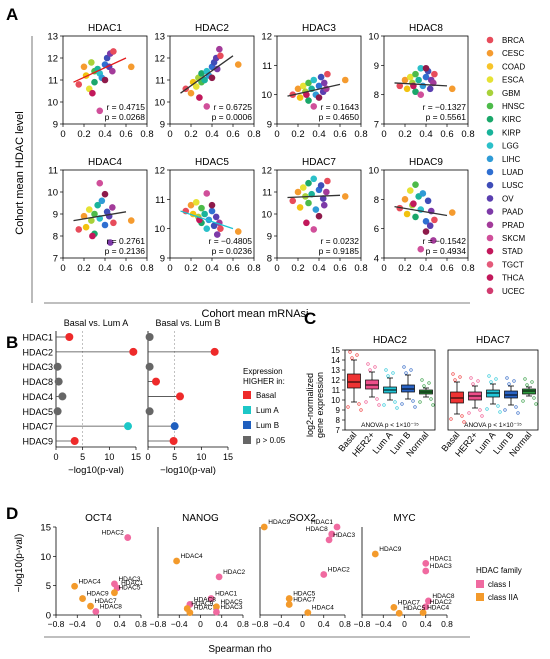  I want to click on dot-title: Basal vs. Lum B, so click(187, 323).